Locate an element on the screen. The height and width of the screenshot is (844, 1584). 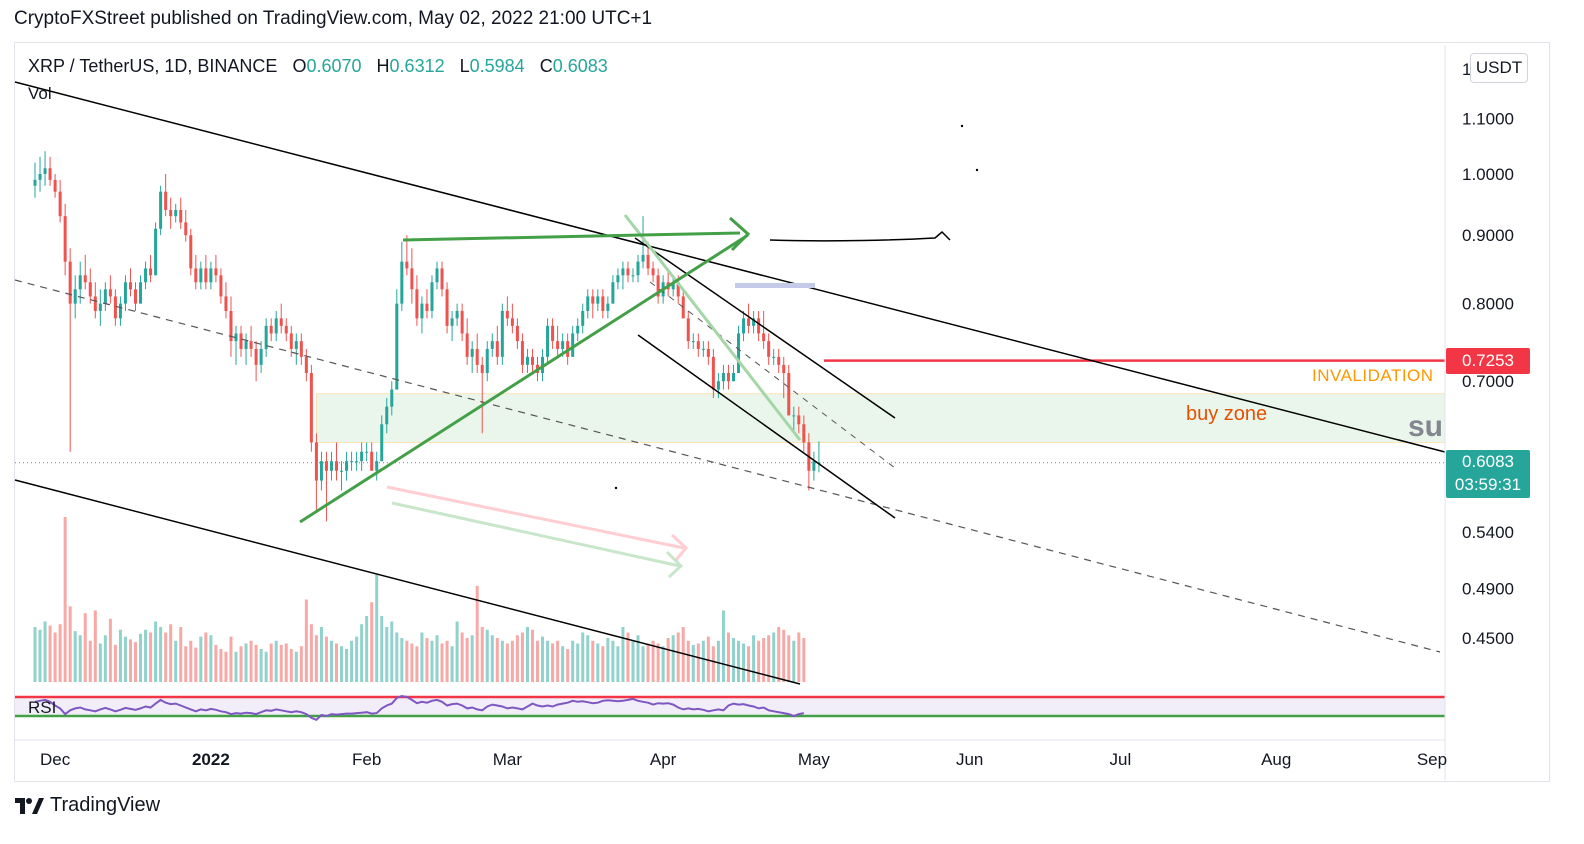
time-tick-4: Apr is located at coordinates (663, 759).